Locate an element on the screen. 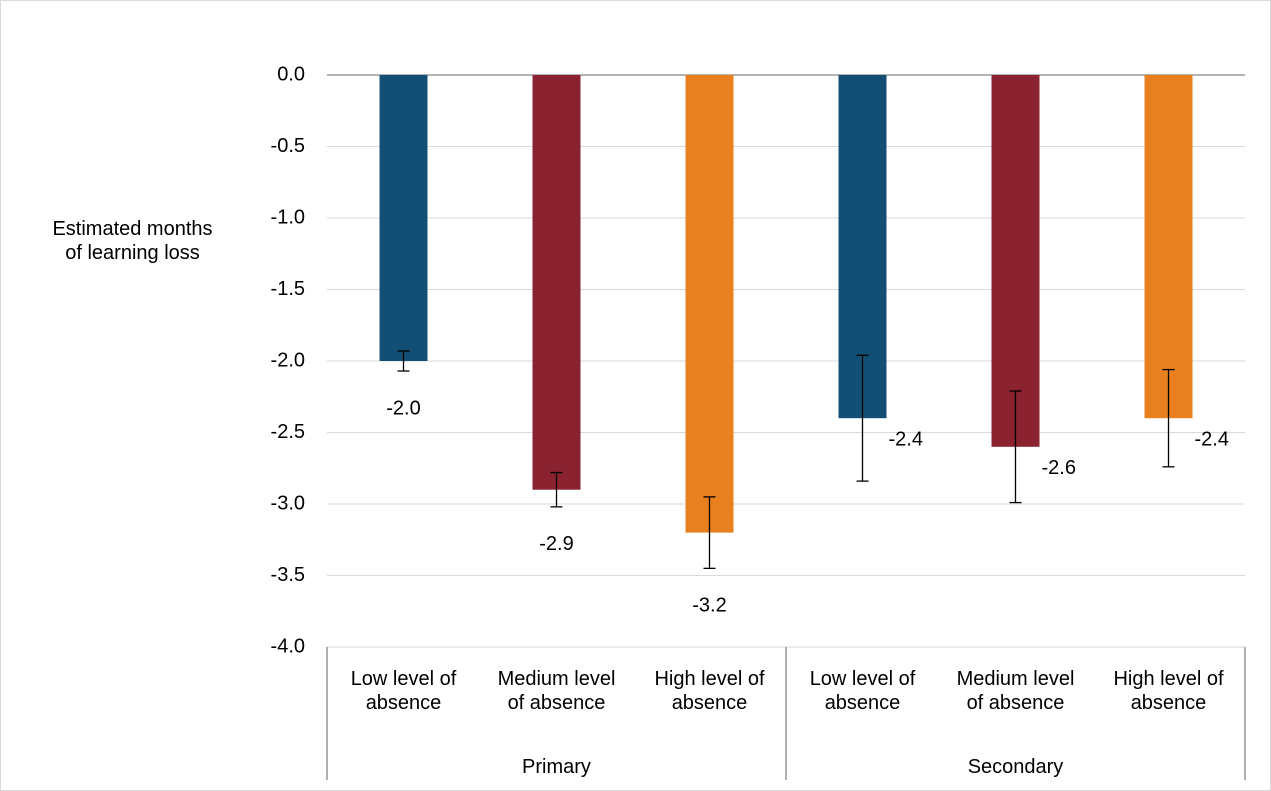 Image resolution: width=1271 pixels, height=791 pixels. y-tick-label: -0.5 is located at coordinates (288, 146).